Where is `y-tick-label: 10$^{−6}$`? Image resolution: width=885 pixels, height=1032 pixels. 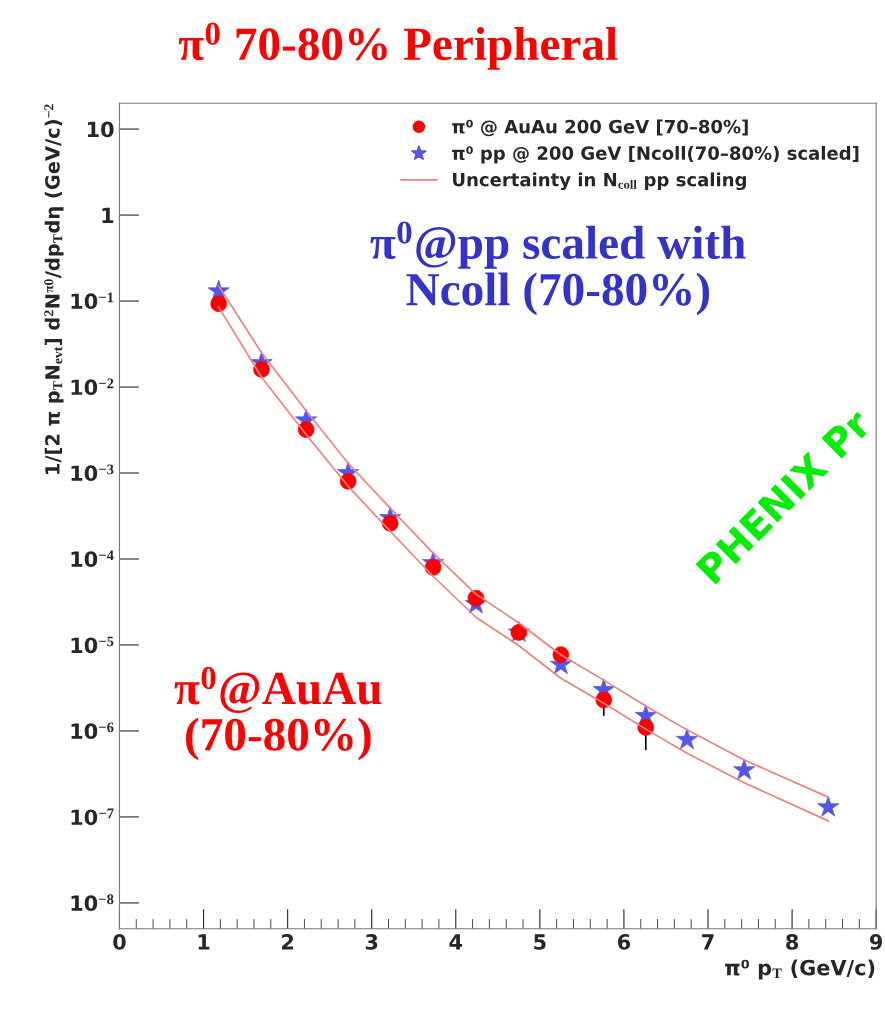
y-tick-label: 10$^{−6}$ is located at coordinates (92, 731).